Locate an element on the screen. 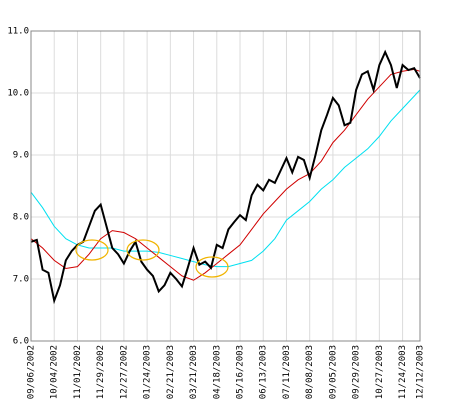 Image resolution: width=450 pixels, height=400 pixels. y-tick-label: 7.0 is located at coordinates (21, 280).